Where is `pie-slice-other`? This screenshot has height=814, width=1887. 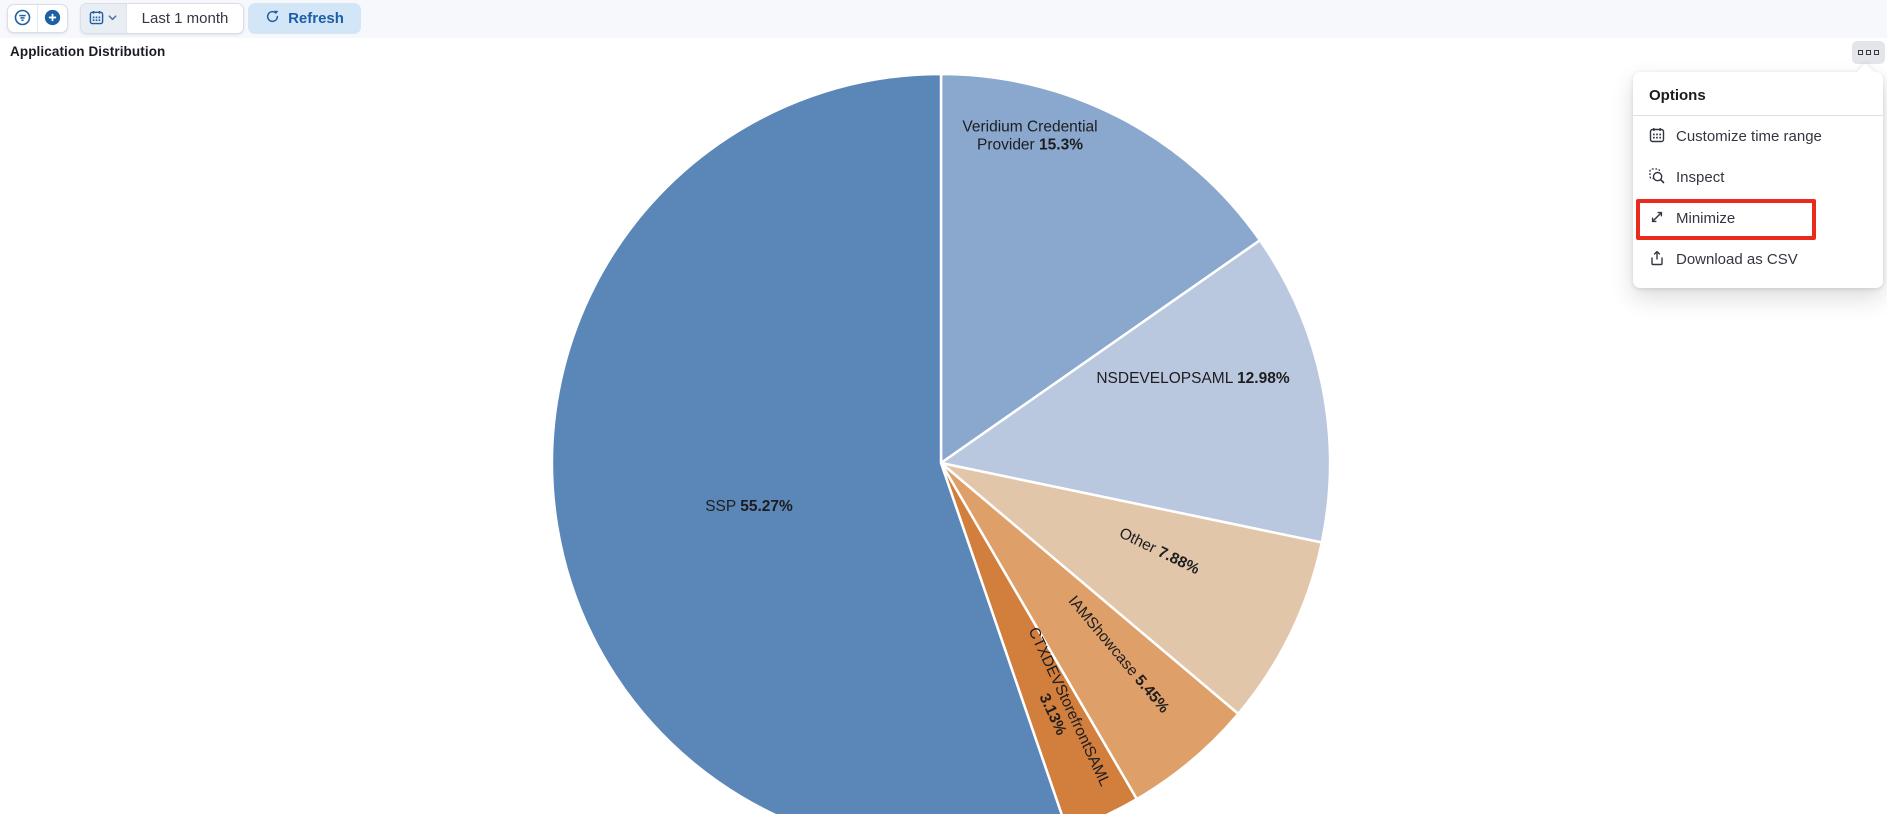 pie-slice-other is located at coordinates (1131, 588).